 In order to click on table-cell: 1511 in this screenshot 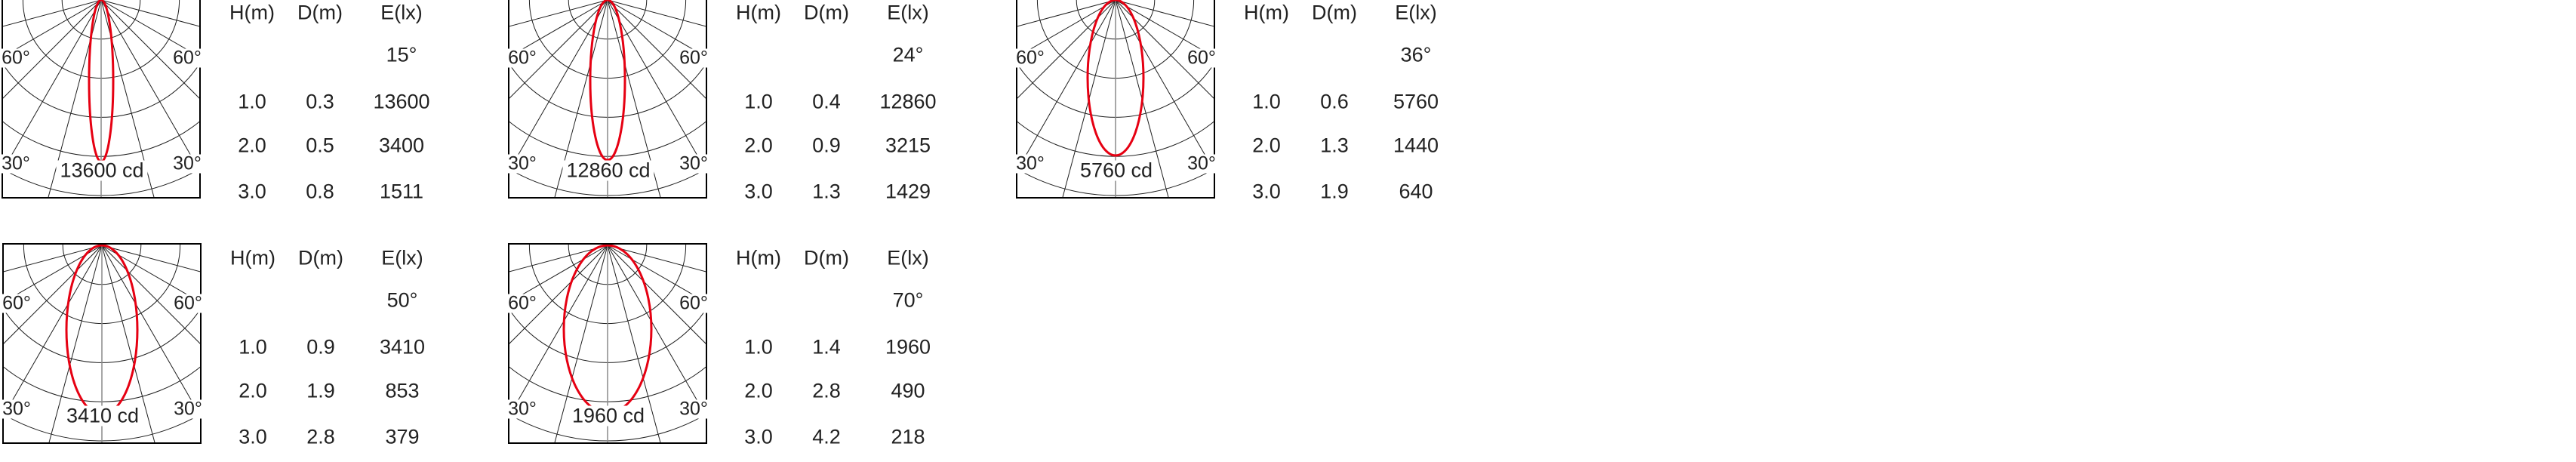, I will do `click(401, 191)`.